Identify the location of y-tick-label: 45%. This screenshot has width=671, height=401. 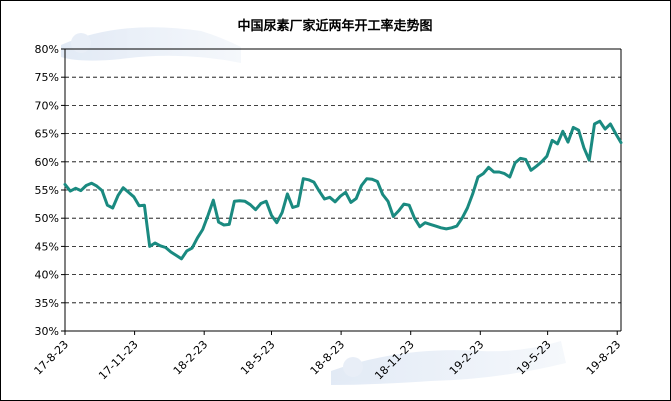
(47, 246).